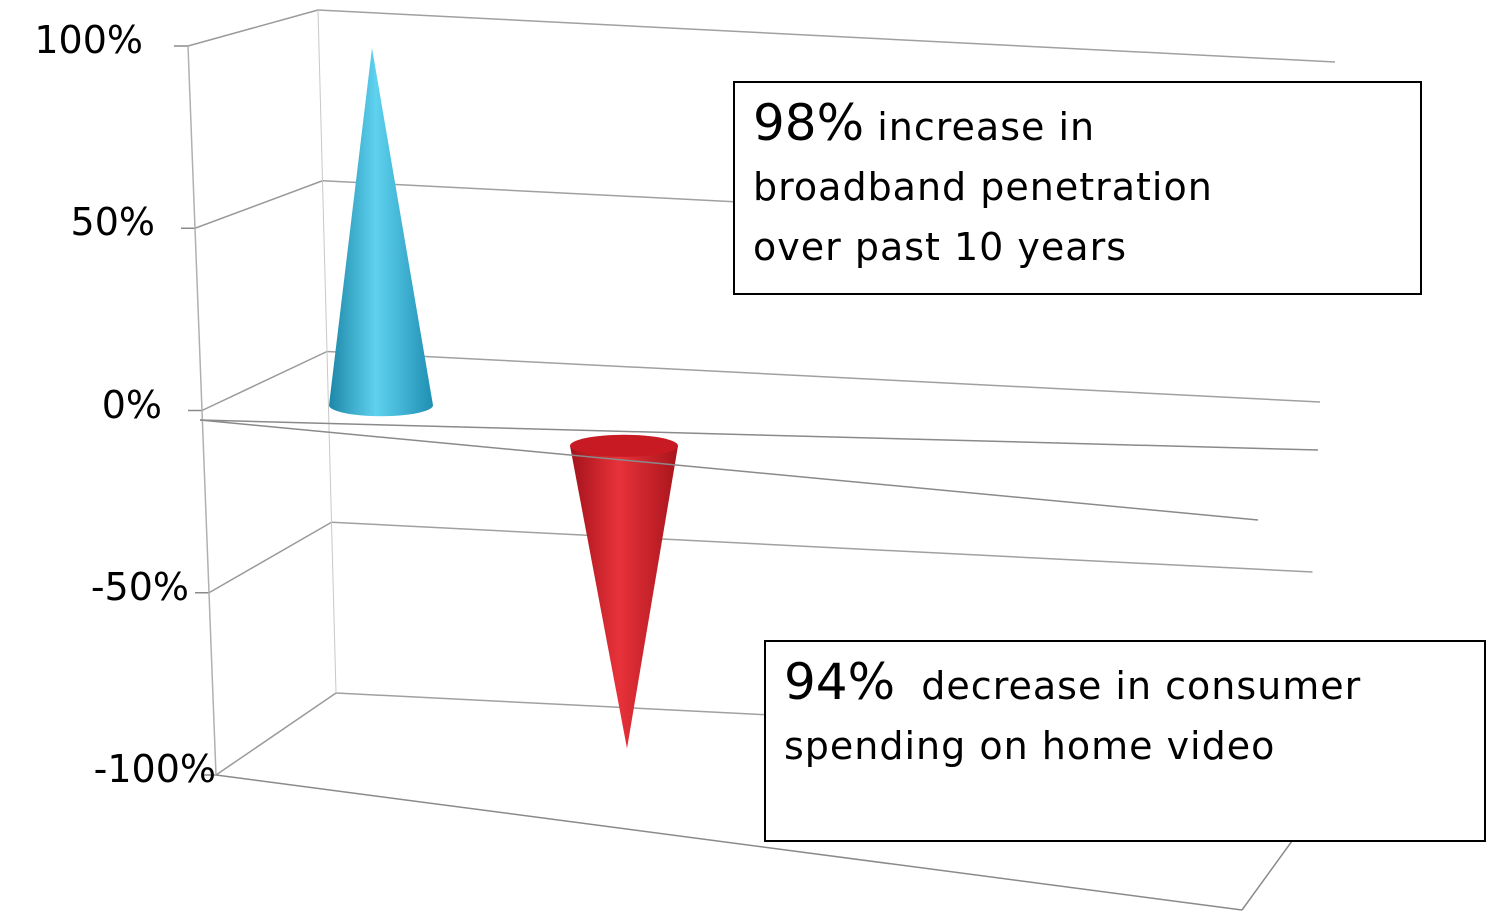 This screenshot has width=1492, height=912. What do you see at coordinates (1128, 686) in the screenshot?
I see `annotation-decrease-line1: decrease in consumer` at bounding box center [1128, 686].